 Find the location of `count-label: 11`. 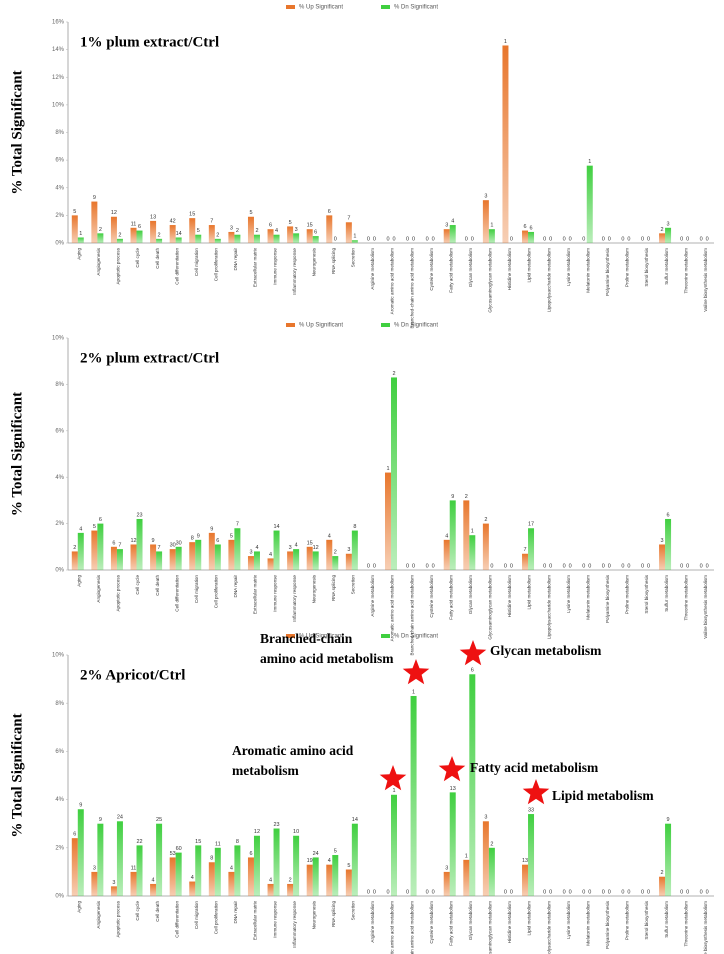

count-label: 11 is located at coordinates (134, 868).